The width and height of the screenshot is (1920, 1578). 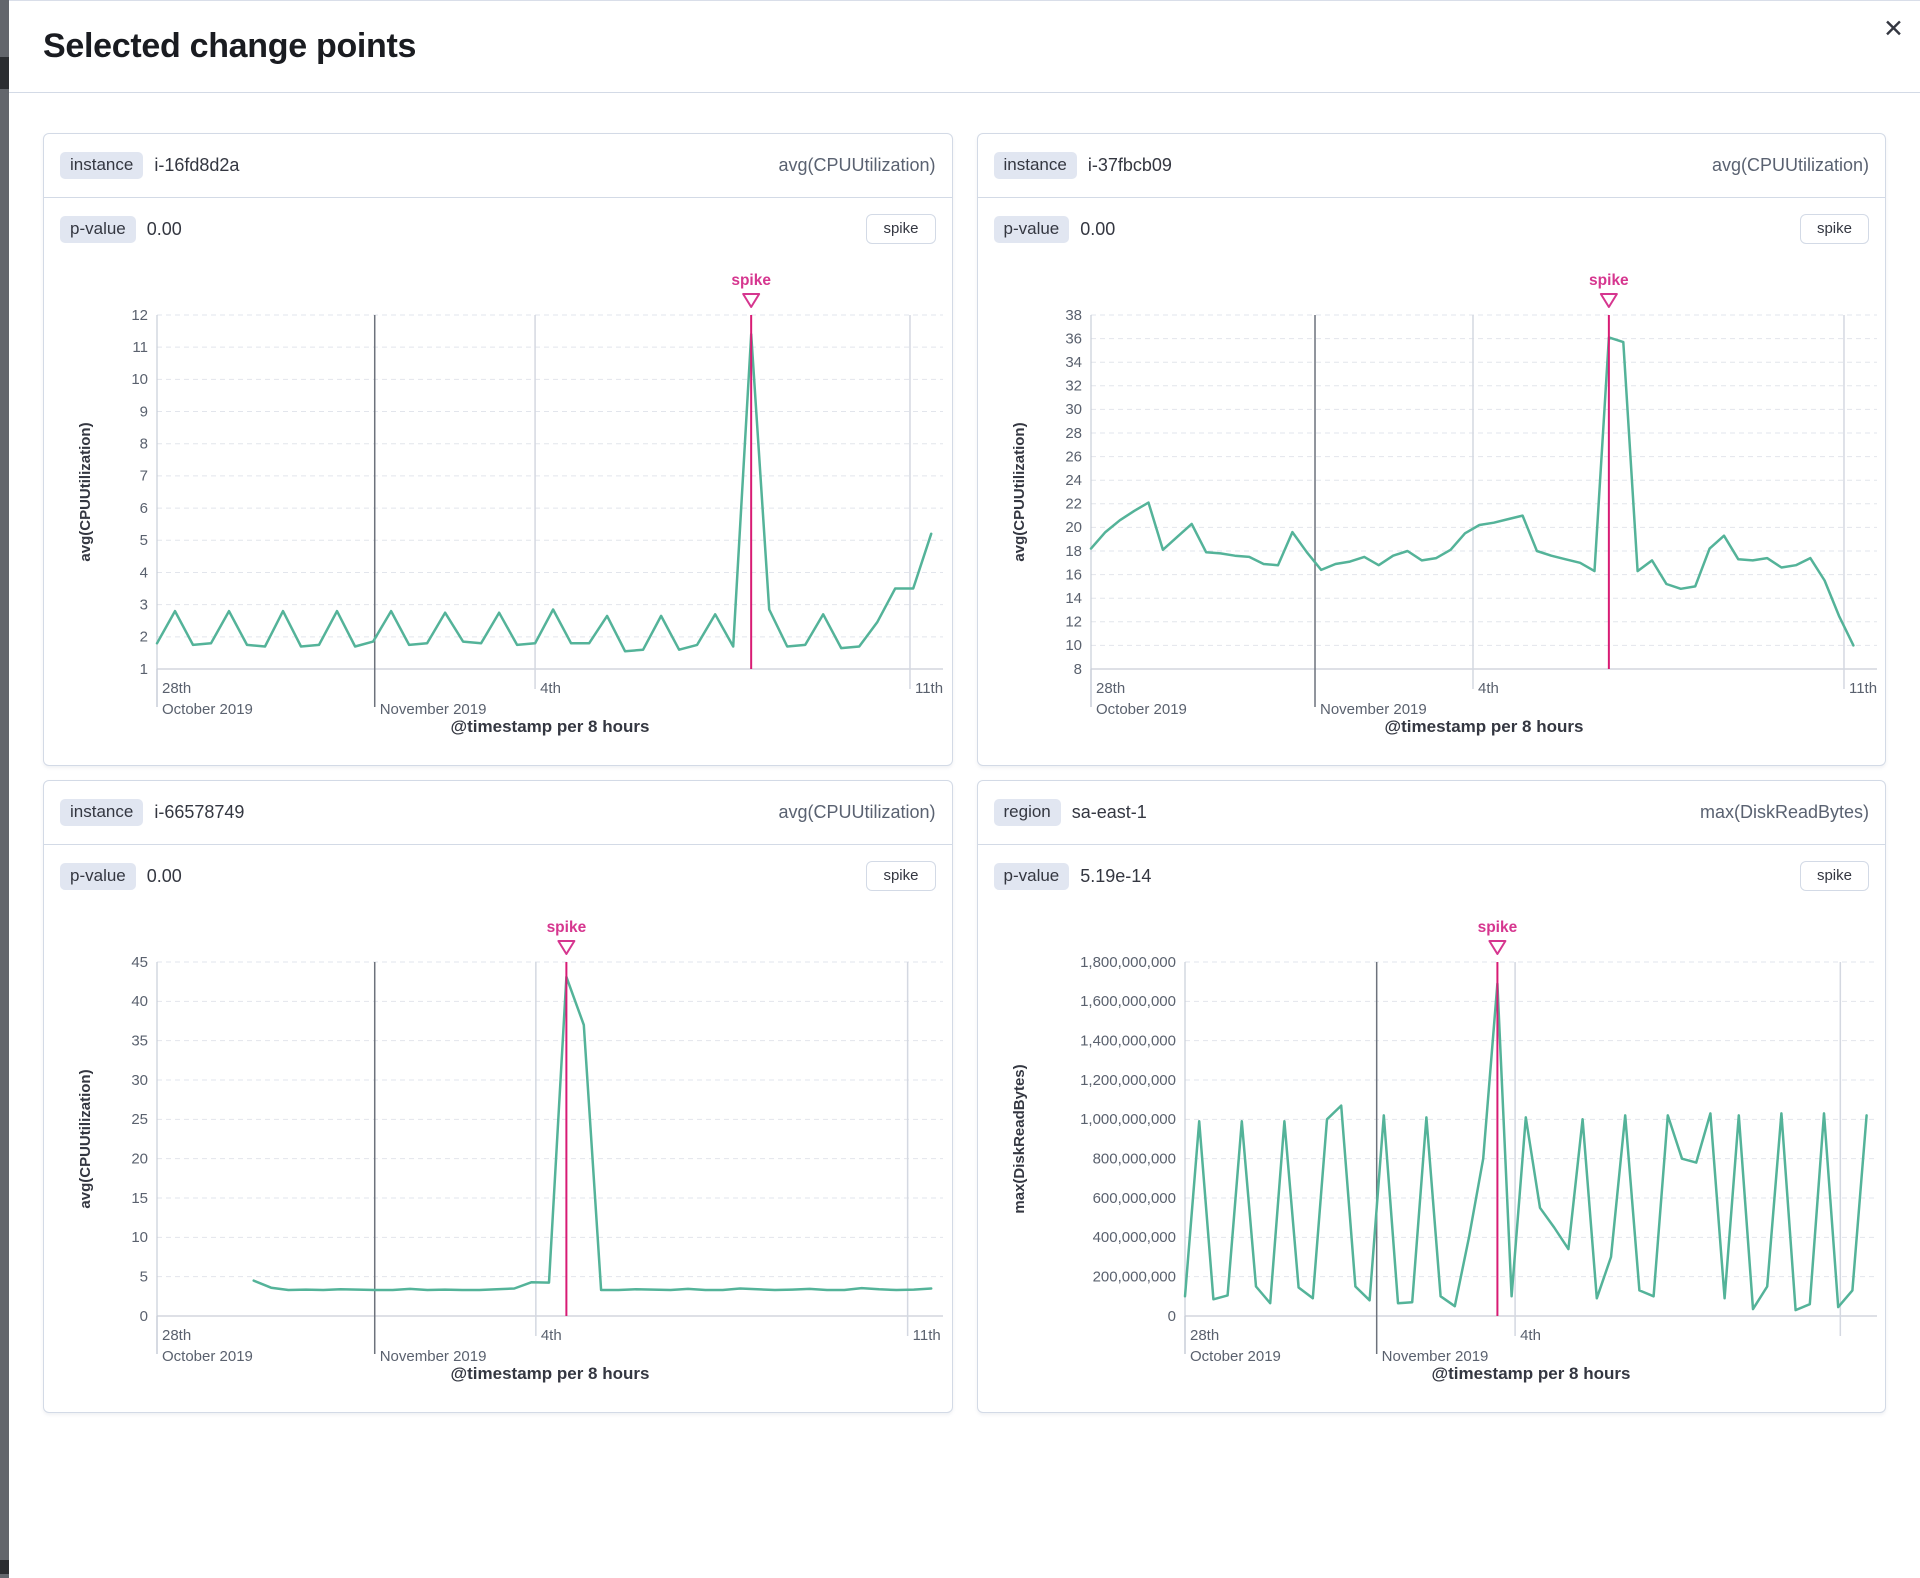 I want to click on y-tick-label: 45, so click(x=139, y=962).